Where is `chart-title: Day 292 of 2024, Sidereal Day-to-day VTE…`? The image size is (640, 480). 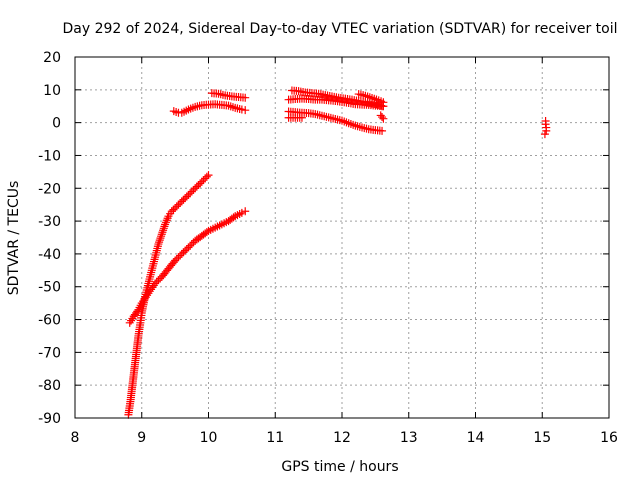
chart-title: Day 292 of 2024, Sidereal Day-to-day VTE… is located at coordinates (339, 29).